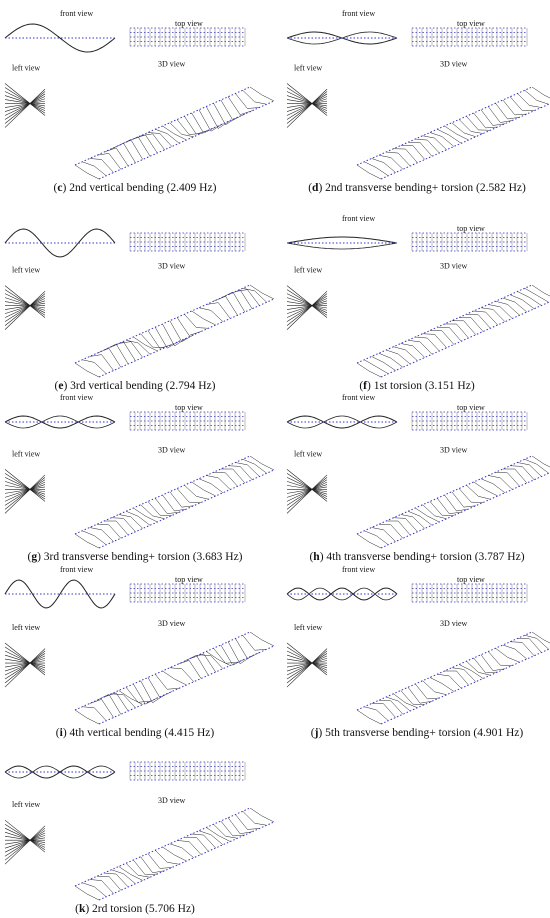 The image size is (550, 918). Describe the element at coordinates (316, 557) in the screenshot. I see `caption-part: h` at that location.